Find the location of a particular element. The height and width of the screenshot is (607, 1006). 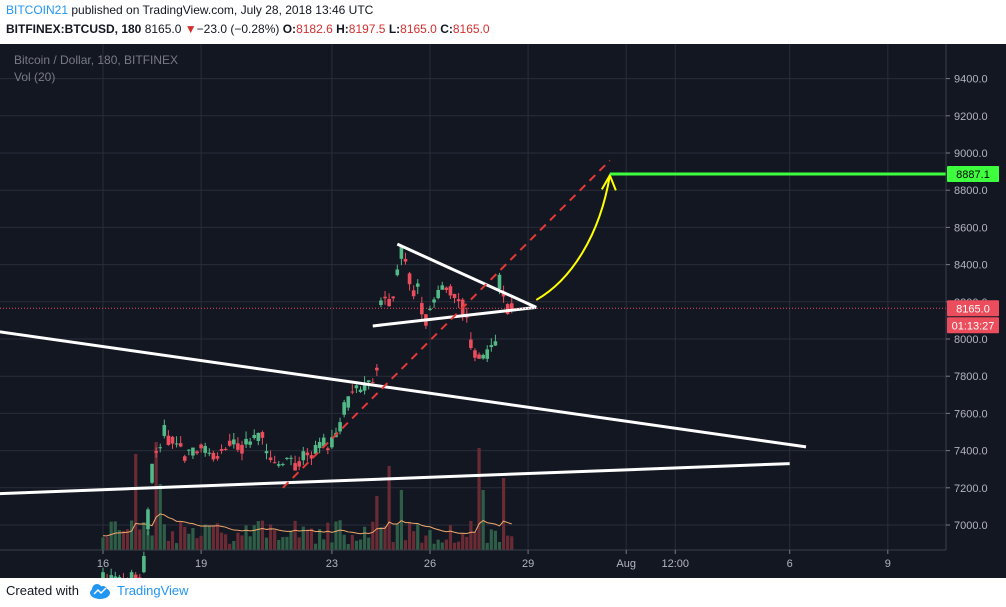

chart-title: Bitcoin / Dollar, 180, BITFINEX is located at coordinates (96, 60).